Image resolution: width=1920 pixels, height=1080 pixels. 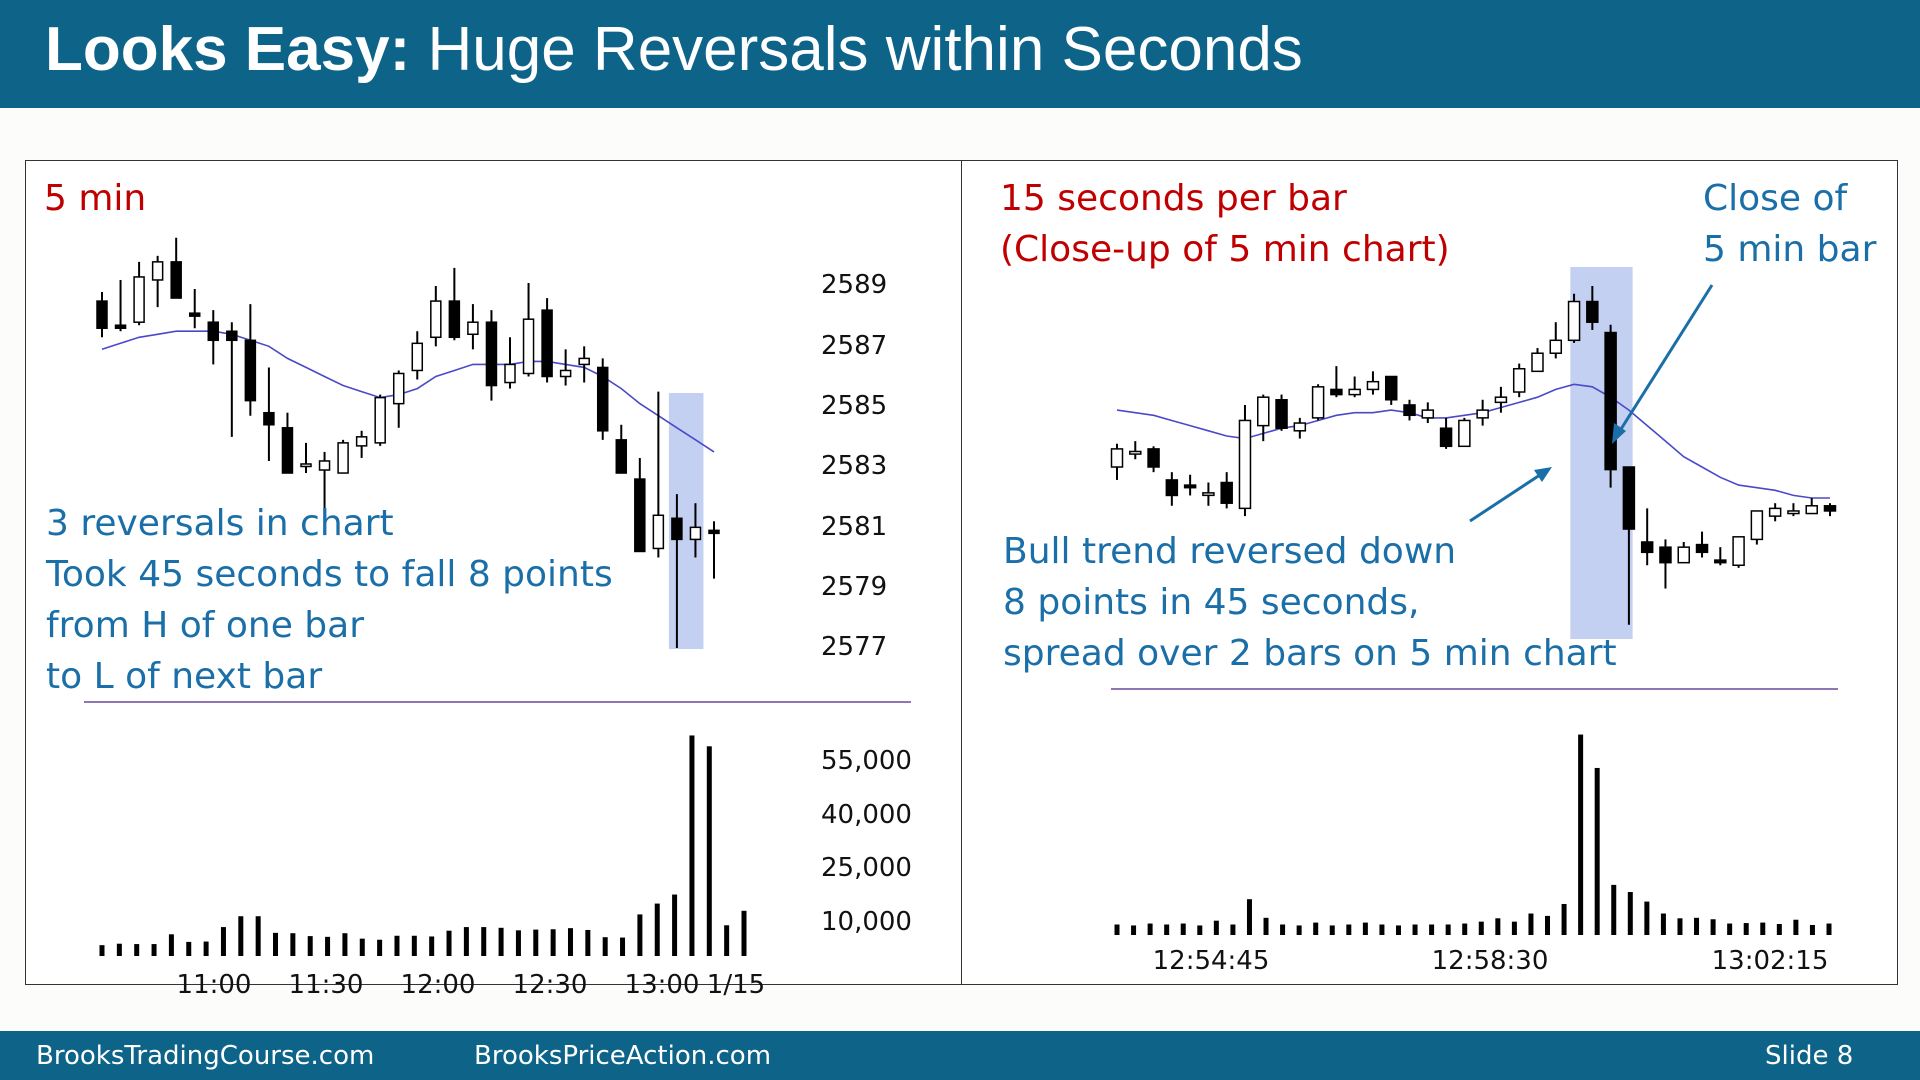 I want to click on footer-link-price-action: BrooksPriceAction.com, so click(x=623, y=1056).